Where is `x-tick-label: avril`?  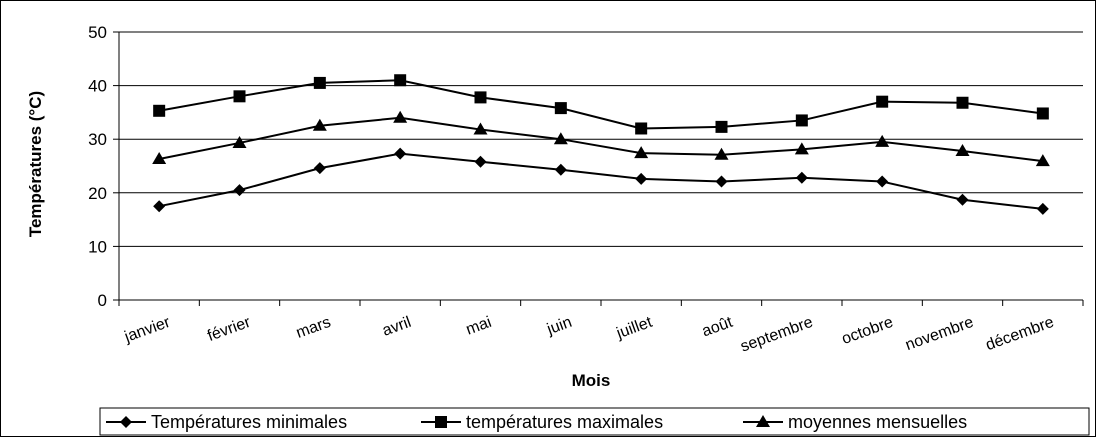
x-tick-label: avril is located at coordinates (396, 327).